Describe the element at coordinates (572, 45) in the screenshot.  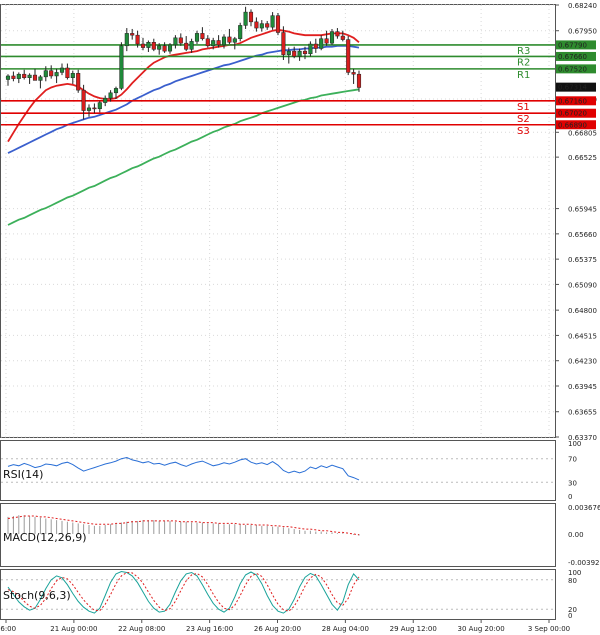
I see `level-badge-label: 0.67790` at that location.